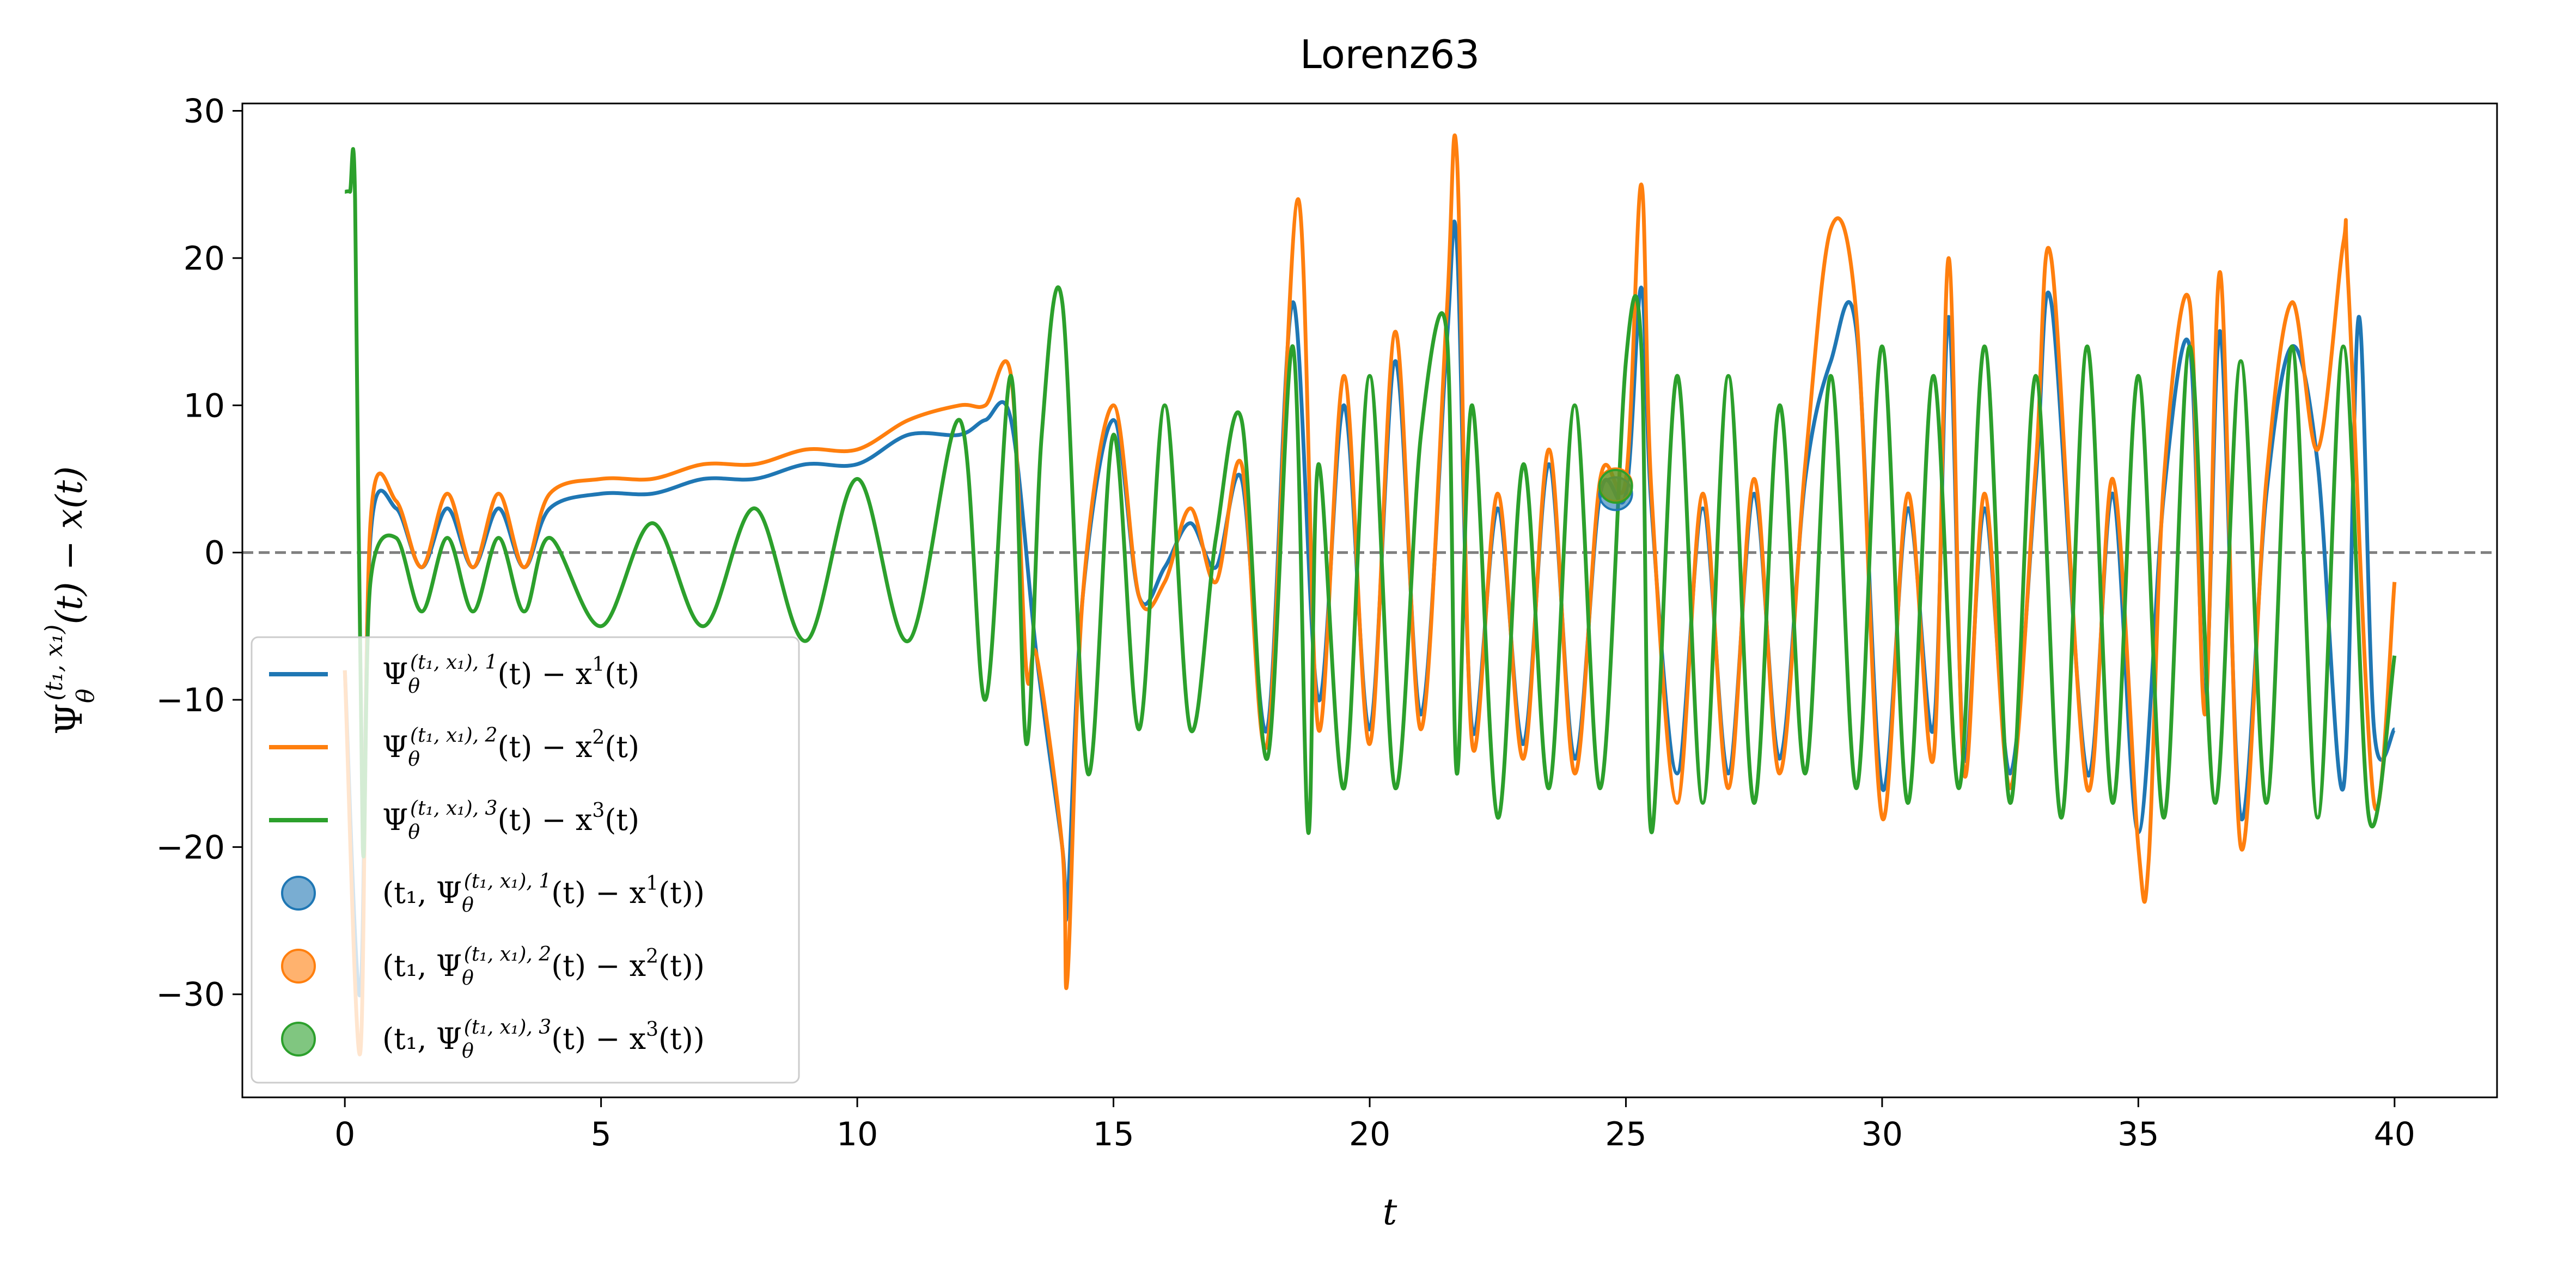 The image size is (2576, 1270). I want to click on y-axis-label-text: Ψθ (t₁, x₁)(t) − x(t), so click(70, 600).